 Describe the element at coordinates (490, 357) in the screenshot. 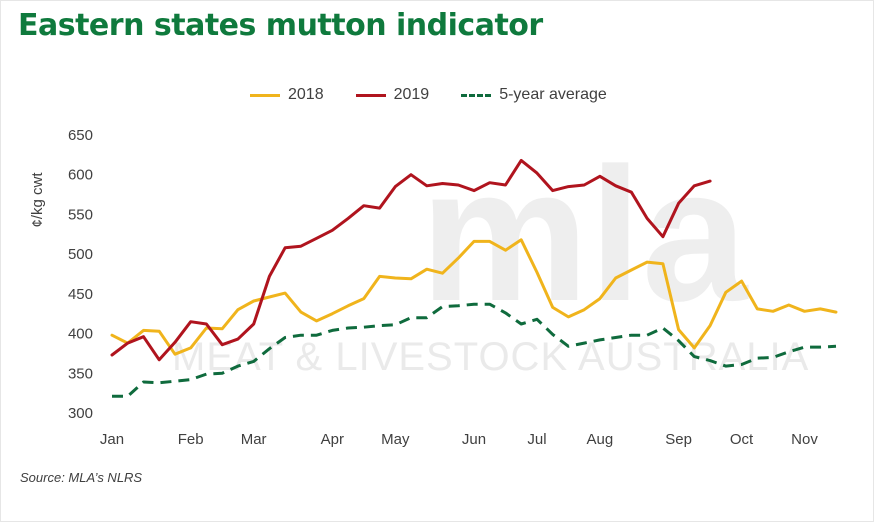

I see `watermark-text: MEAT & LIVESTOCK AUSTRALIA` at that location.